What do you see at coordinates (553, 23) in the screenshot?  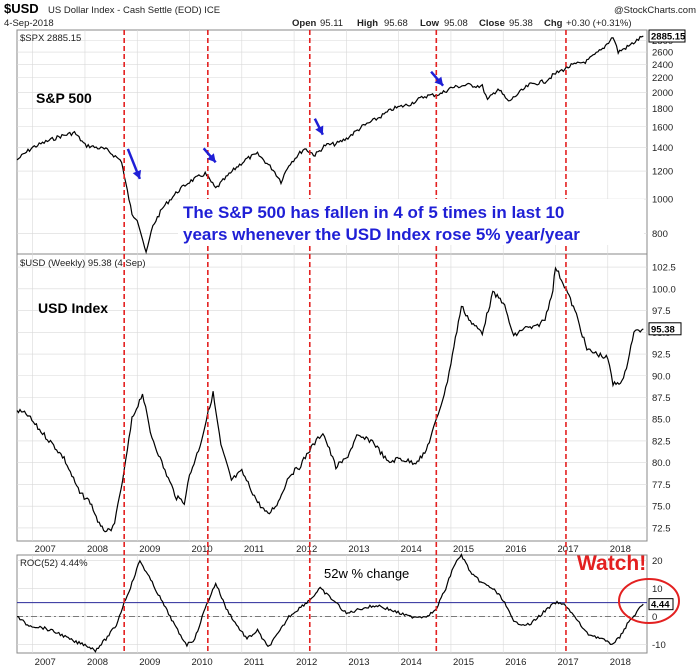 I see `chg-label: Chg` at bounding box center [553, 23].